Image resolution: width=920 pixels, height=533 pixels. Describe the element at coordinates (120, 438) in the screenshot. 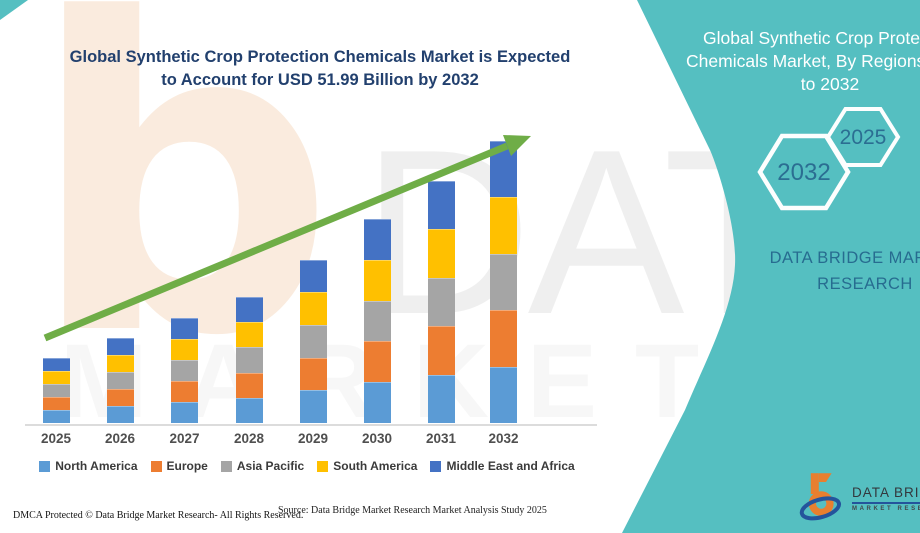

I see `x-axis-year-label: 2026` at that location.